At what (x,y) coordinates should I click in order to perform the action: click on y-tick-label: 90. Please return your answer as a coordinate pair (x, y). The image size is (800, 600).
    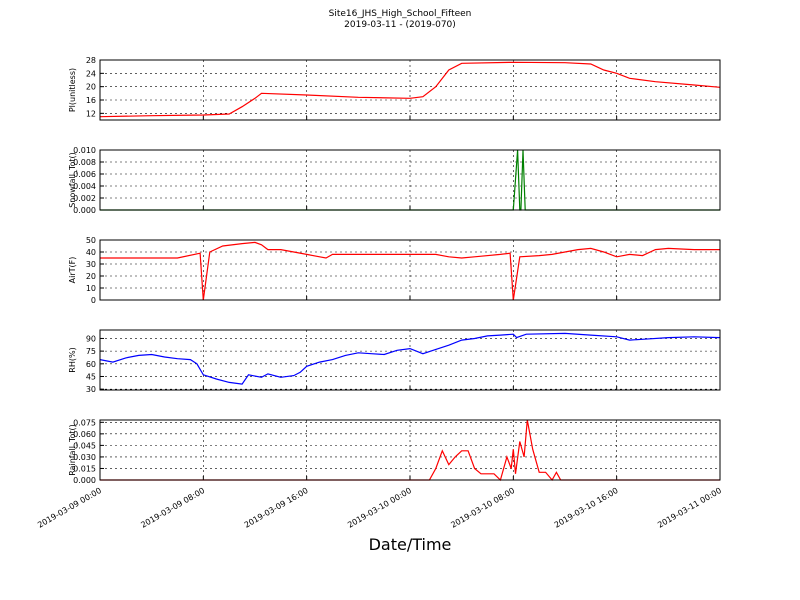
    Looking at the image, I should click on (91, 338).